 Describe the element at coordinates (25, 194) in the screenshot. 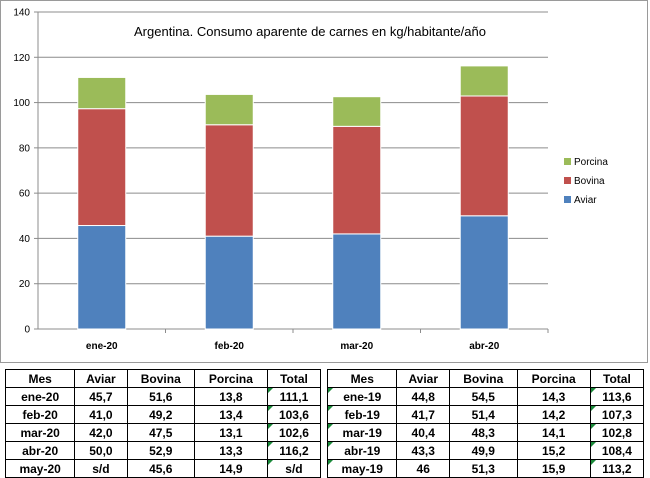

I see `y-tick-label: 60` at that location.